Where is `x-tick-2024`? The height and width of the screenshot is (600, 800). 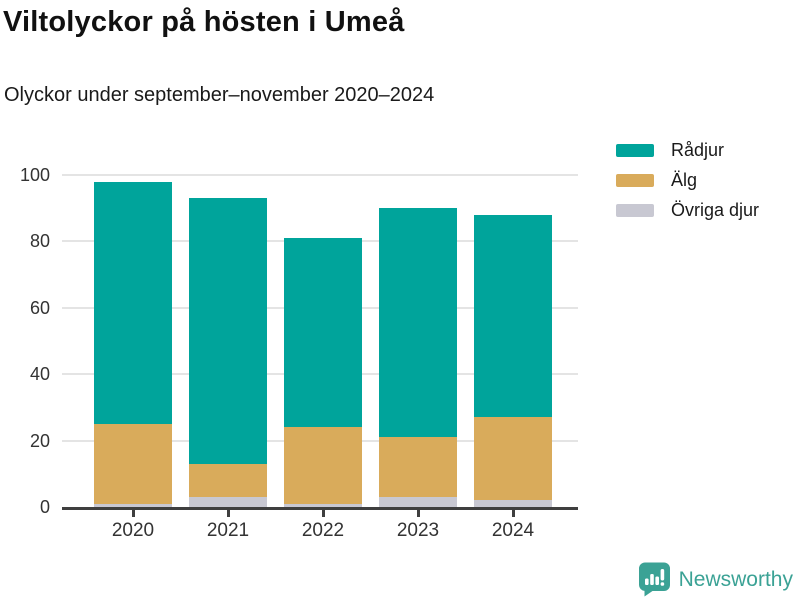 x-tick-2024 is located at coordinates (513, 513).